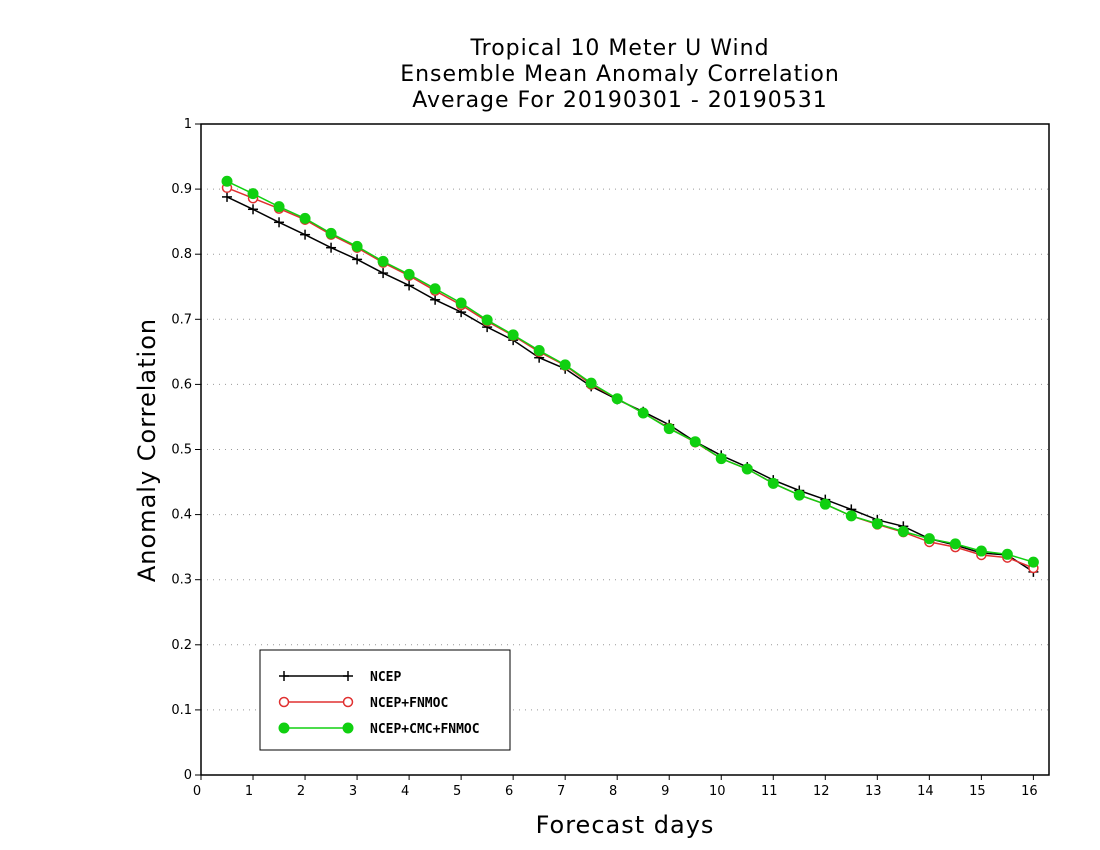 This screenshot has height=850, width=1100. I want to click on legend-label: NCEP, so click(385, 677).